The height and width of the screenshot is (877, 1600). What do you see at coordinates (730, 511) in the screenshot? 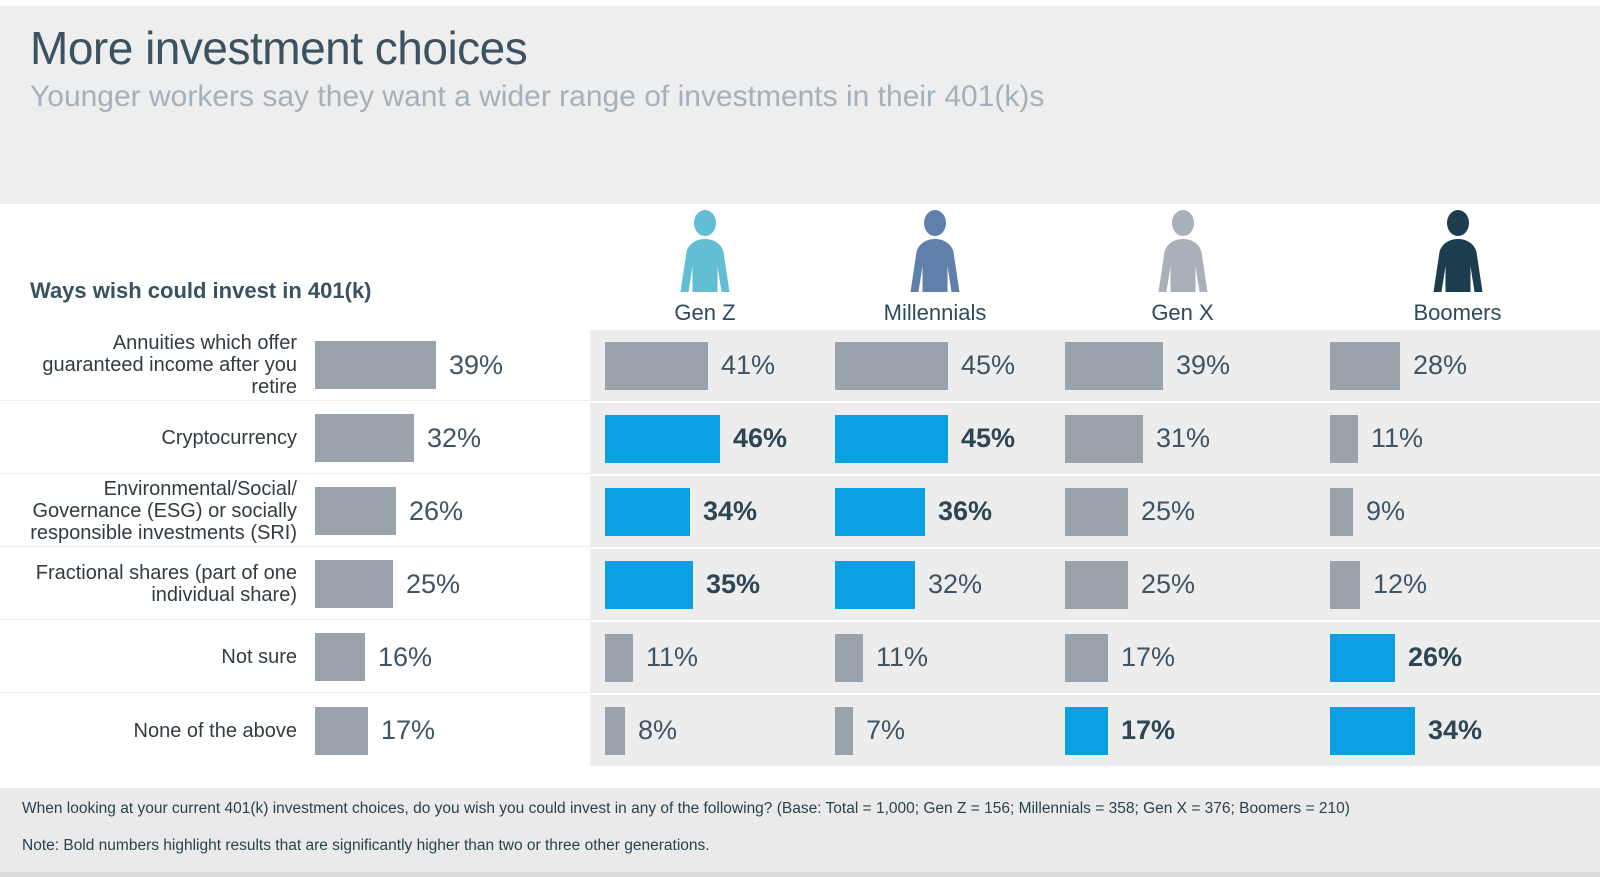
I see `bar-value: 34%` at bounding box center [730, 511].